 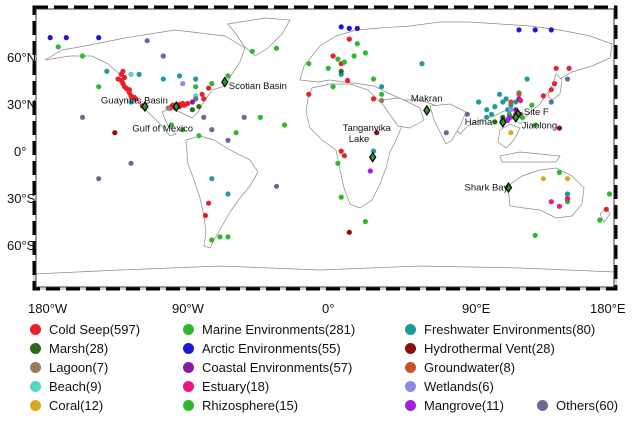 I want to click on lon-label-180w: 180°W, so click(x=48, y=308).